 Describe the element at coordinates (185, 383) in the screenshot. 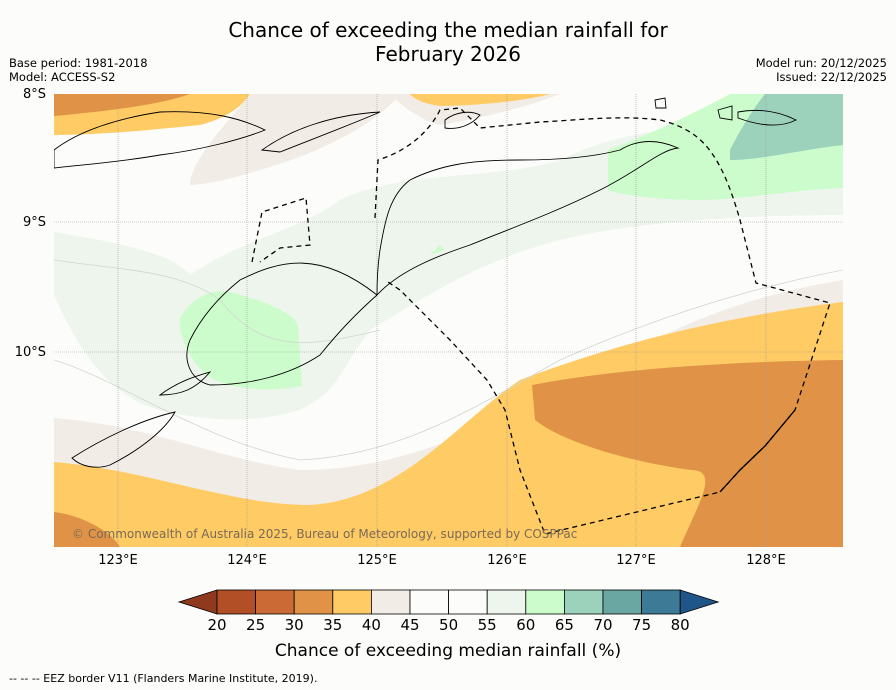

I see `roti-coast` at that location.